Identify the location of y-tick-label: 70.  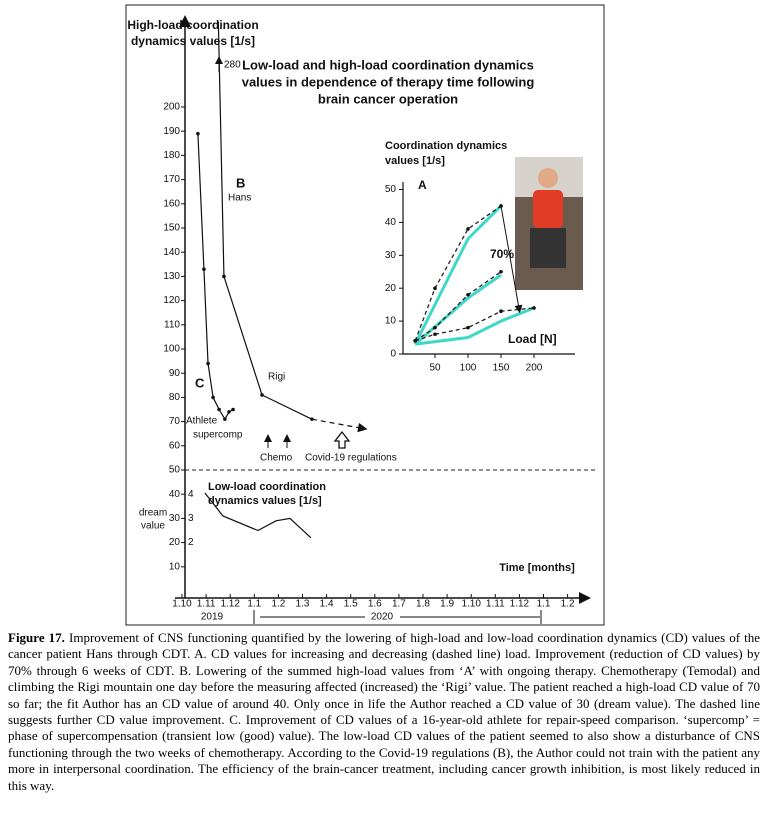
(175, 421).